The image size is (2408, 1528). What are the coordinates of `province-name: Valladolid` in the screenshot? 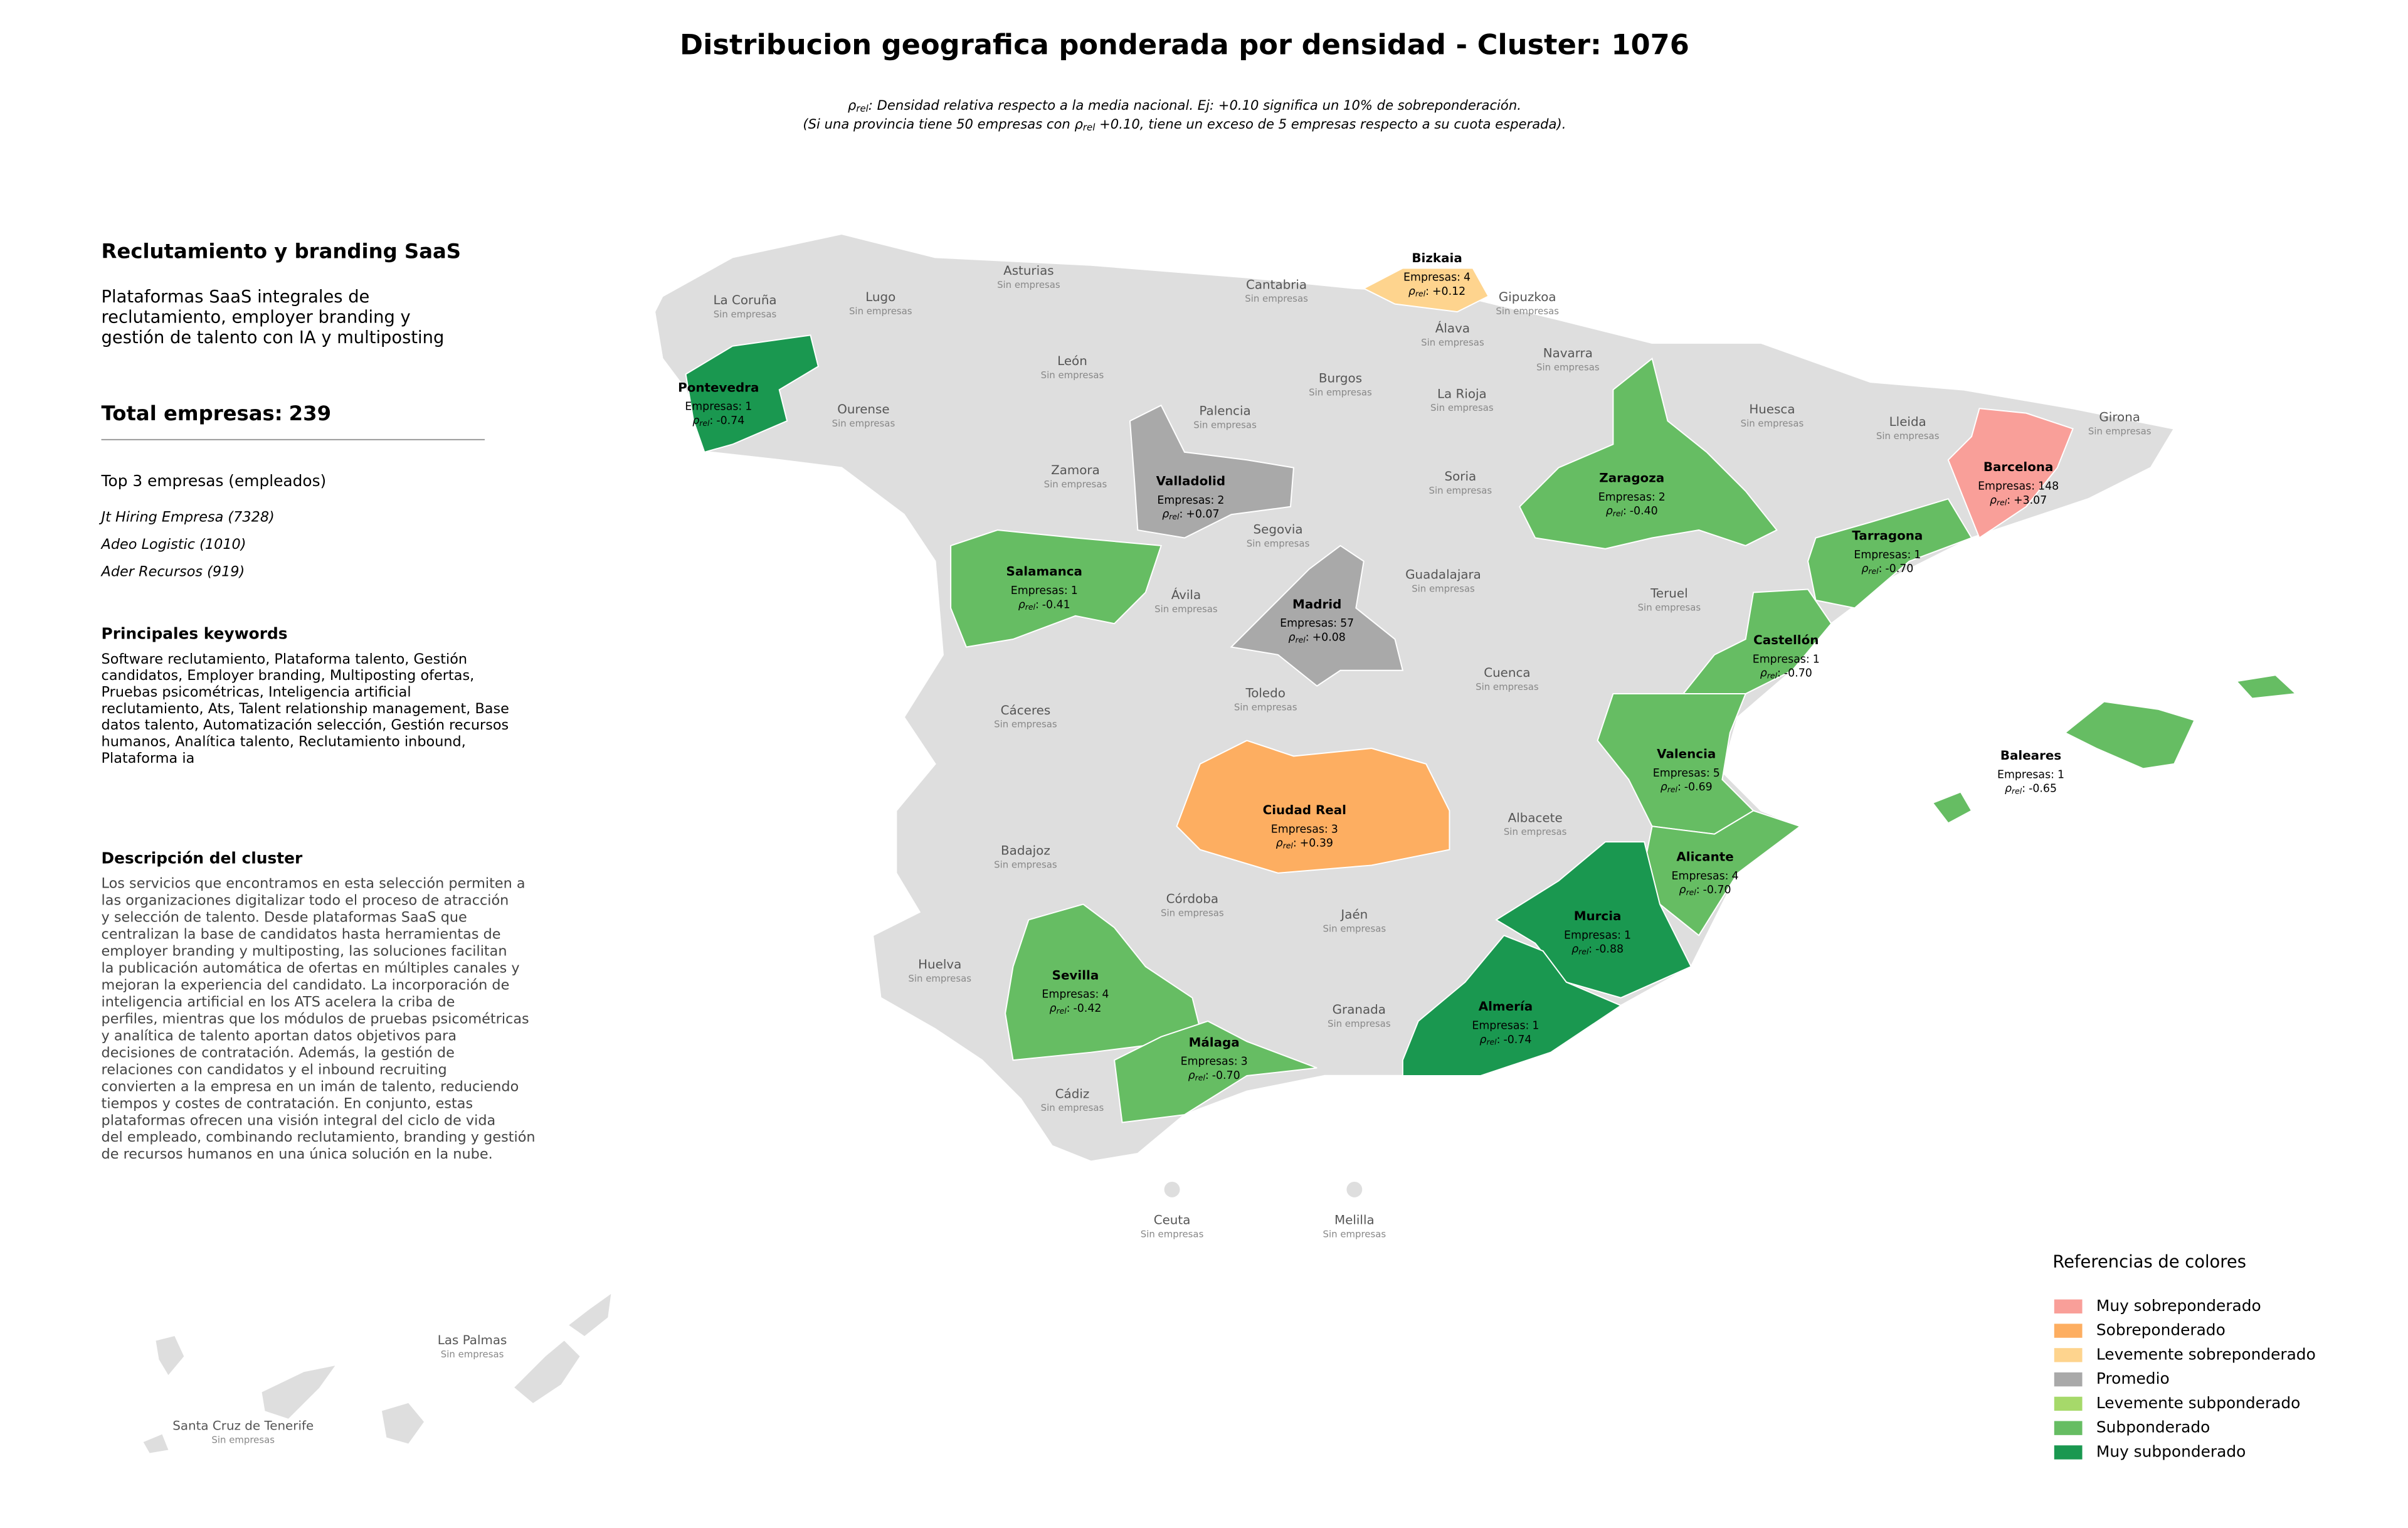 It's located at (1190, 481).